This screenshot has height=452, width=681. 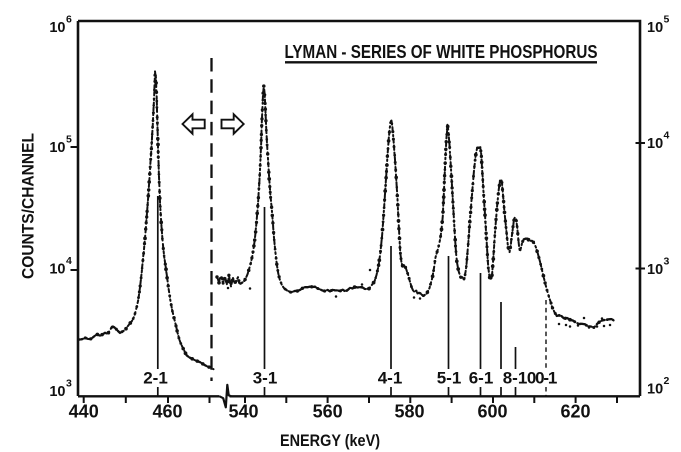 What do you see at coordinates (84, 412) in the screenshot?
I see `svg-text: 440` at bounding box center [84, 412].